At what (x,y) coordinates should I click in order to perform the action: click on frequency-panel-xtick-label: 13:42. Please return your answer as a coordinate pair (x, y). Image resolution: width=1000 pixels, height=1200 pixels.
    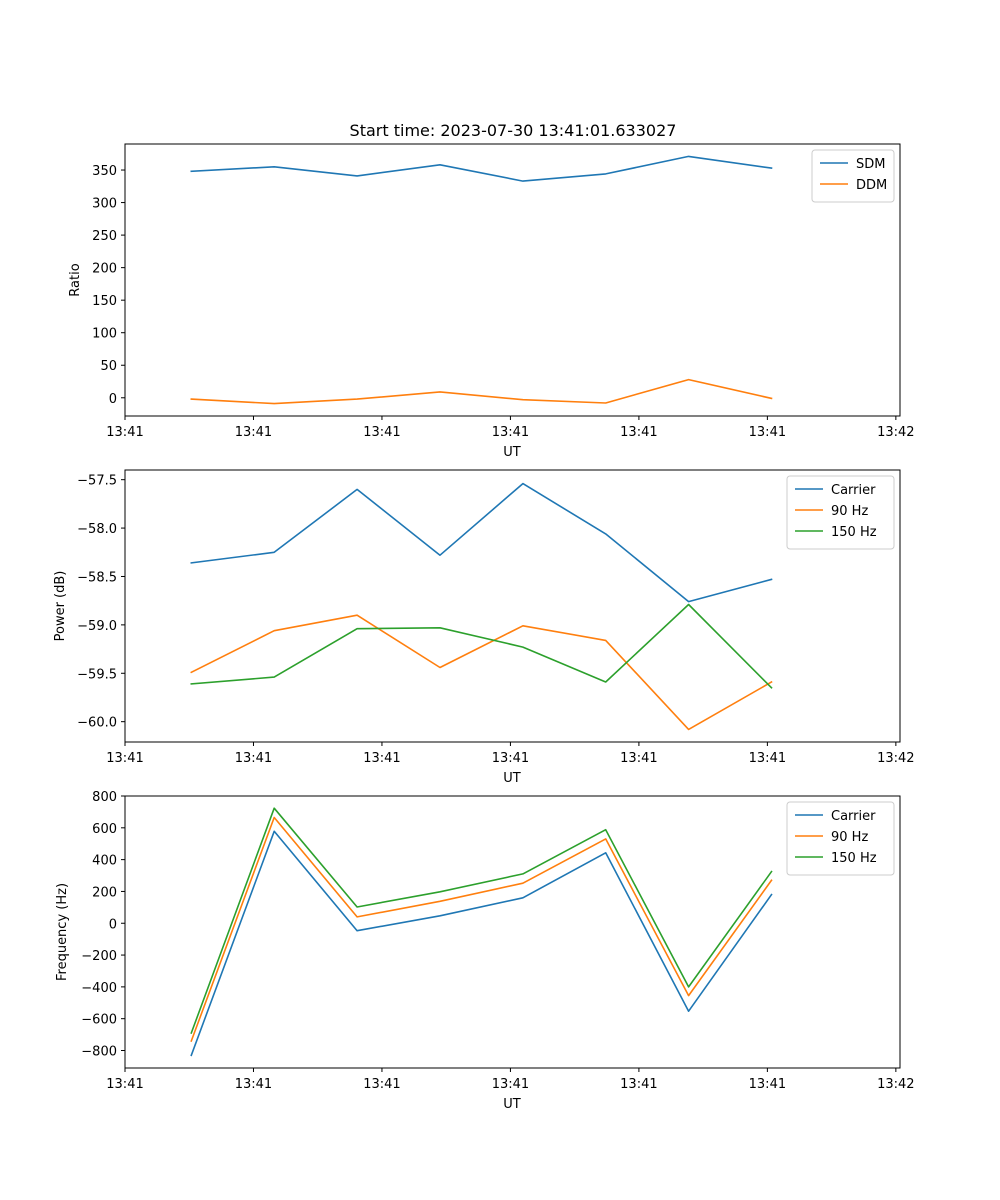
    Looking at the image, I should click on (895, 1084).